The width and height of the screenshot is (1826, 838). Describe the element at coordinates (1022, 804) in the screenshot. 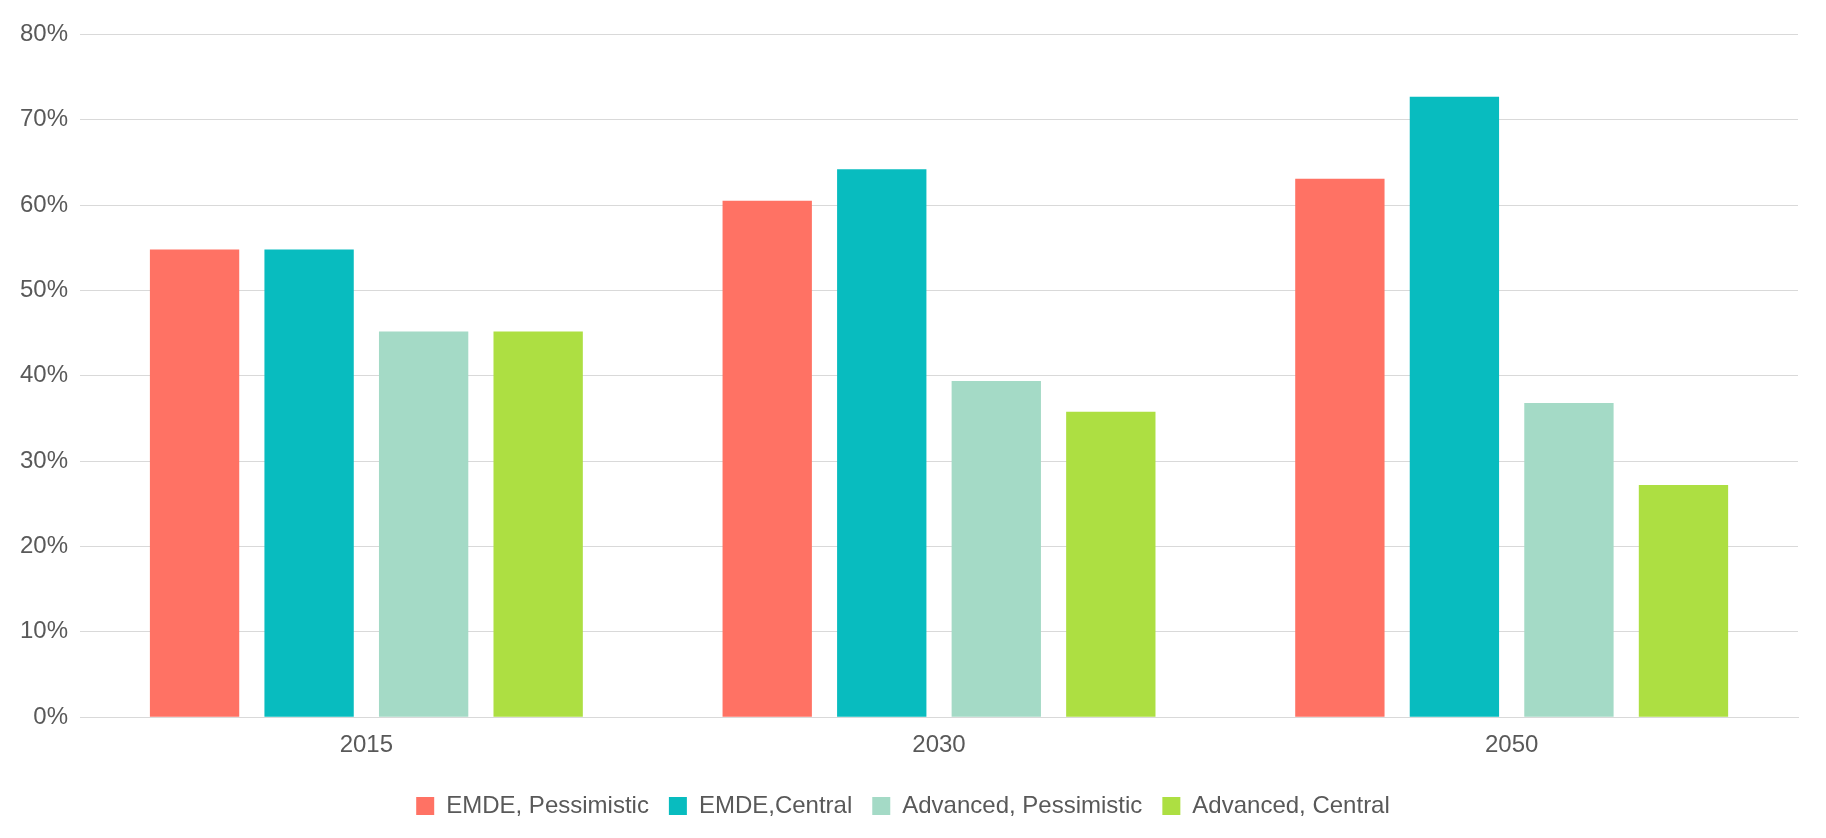

I see `legend-label: Advanced, Pessimistic` at that location.